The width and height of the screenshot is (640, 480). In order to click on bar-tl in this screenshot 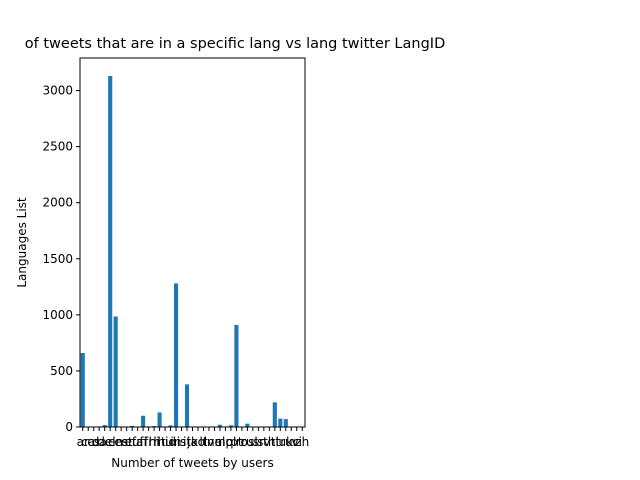, I will do `click(274, 414)`.